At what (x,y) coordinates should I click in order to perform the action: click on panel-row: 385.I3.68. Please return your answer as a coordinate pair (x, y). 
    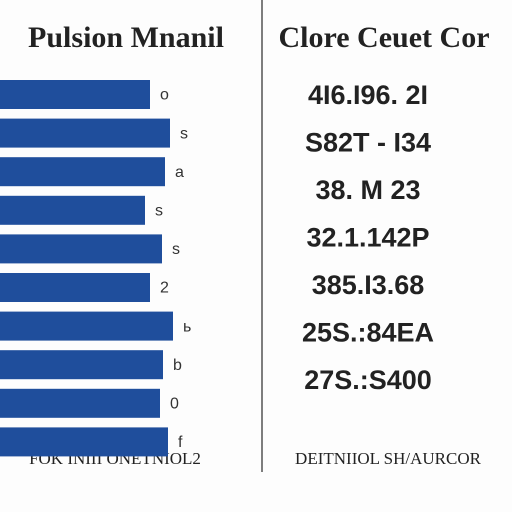
    Looking at the image, I should click on (368, 285).